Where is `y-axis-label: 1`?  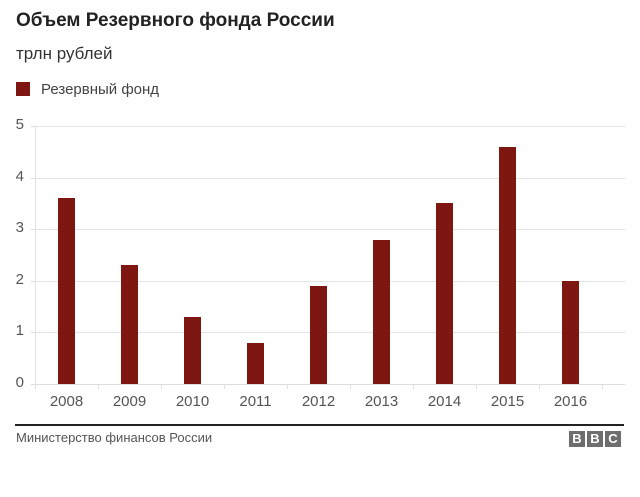 y-axis-label: 1 is located at coordinates (19, 330).